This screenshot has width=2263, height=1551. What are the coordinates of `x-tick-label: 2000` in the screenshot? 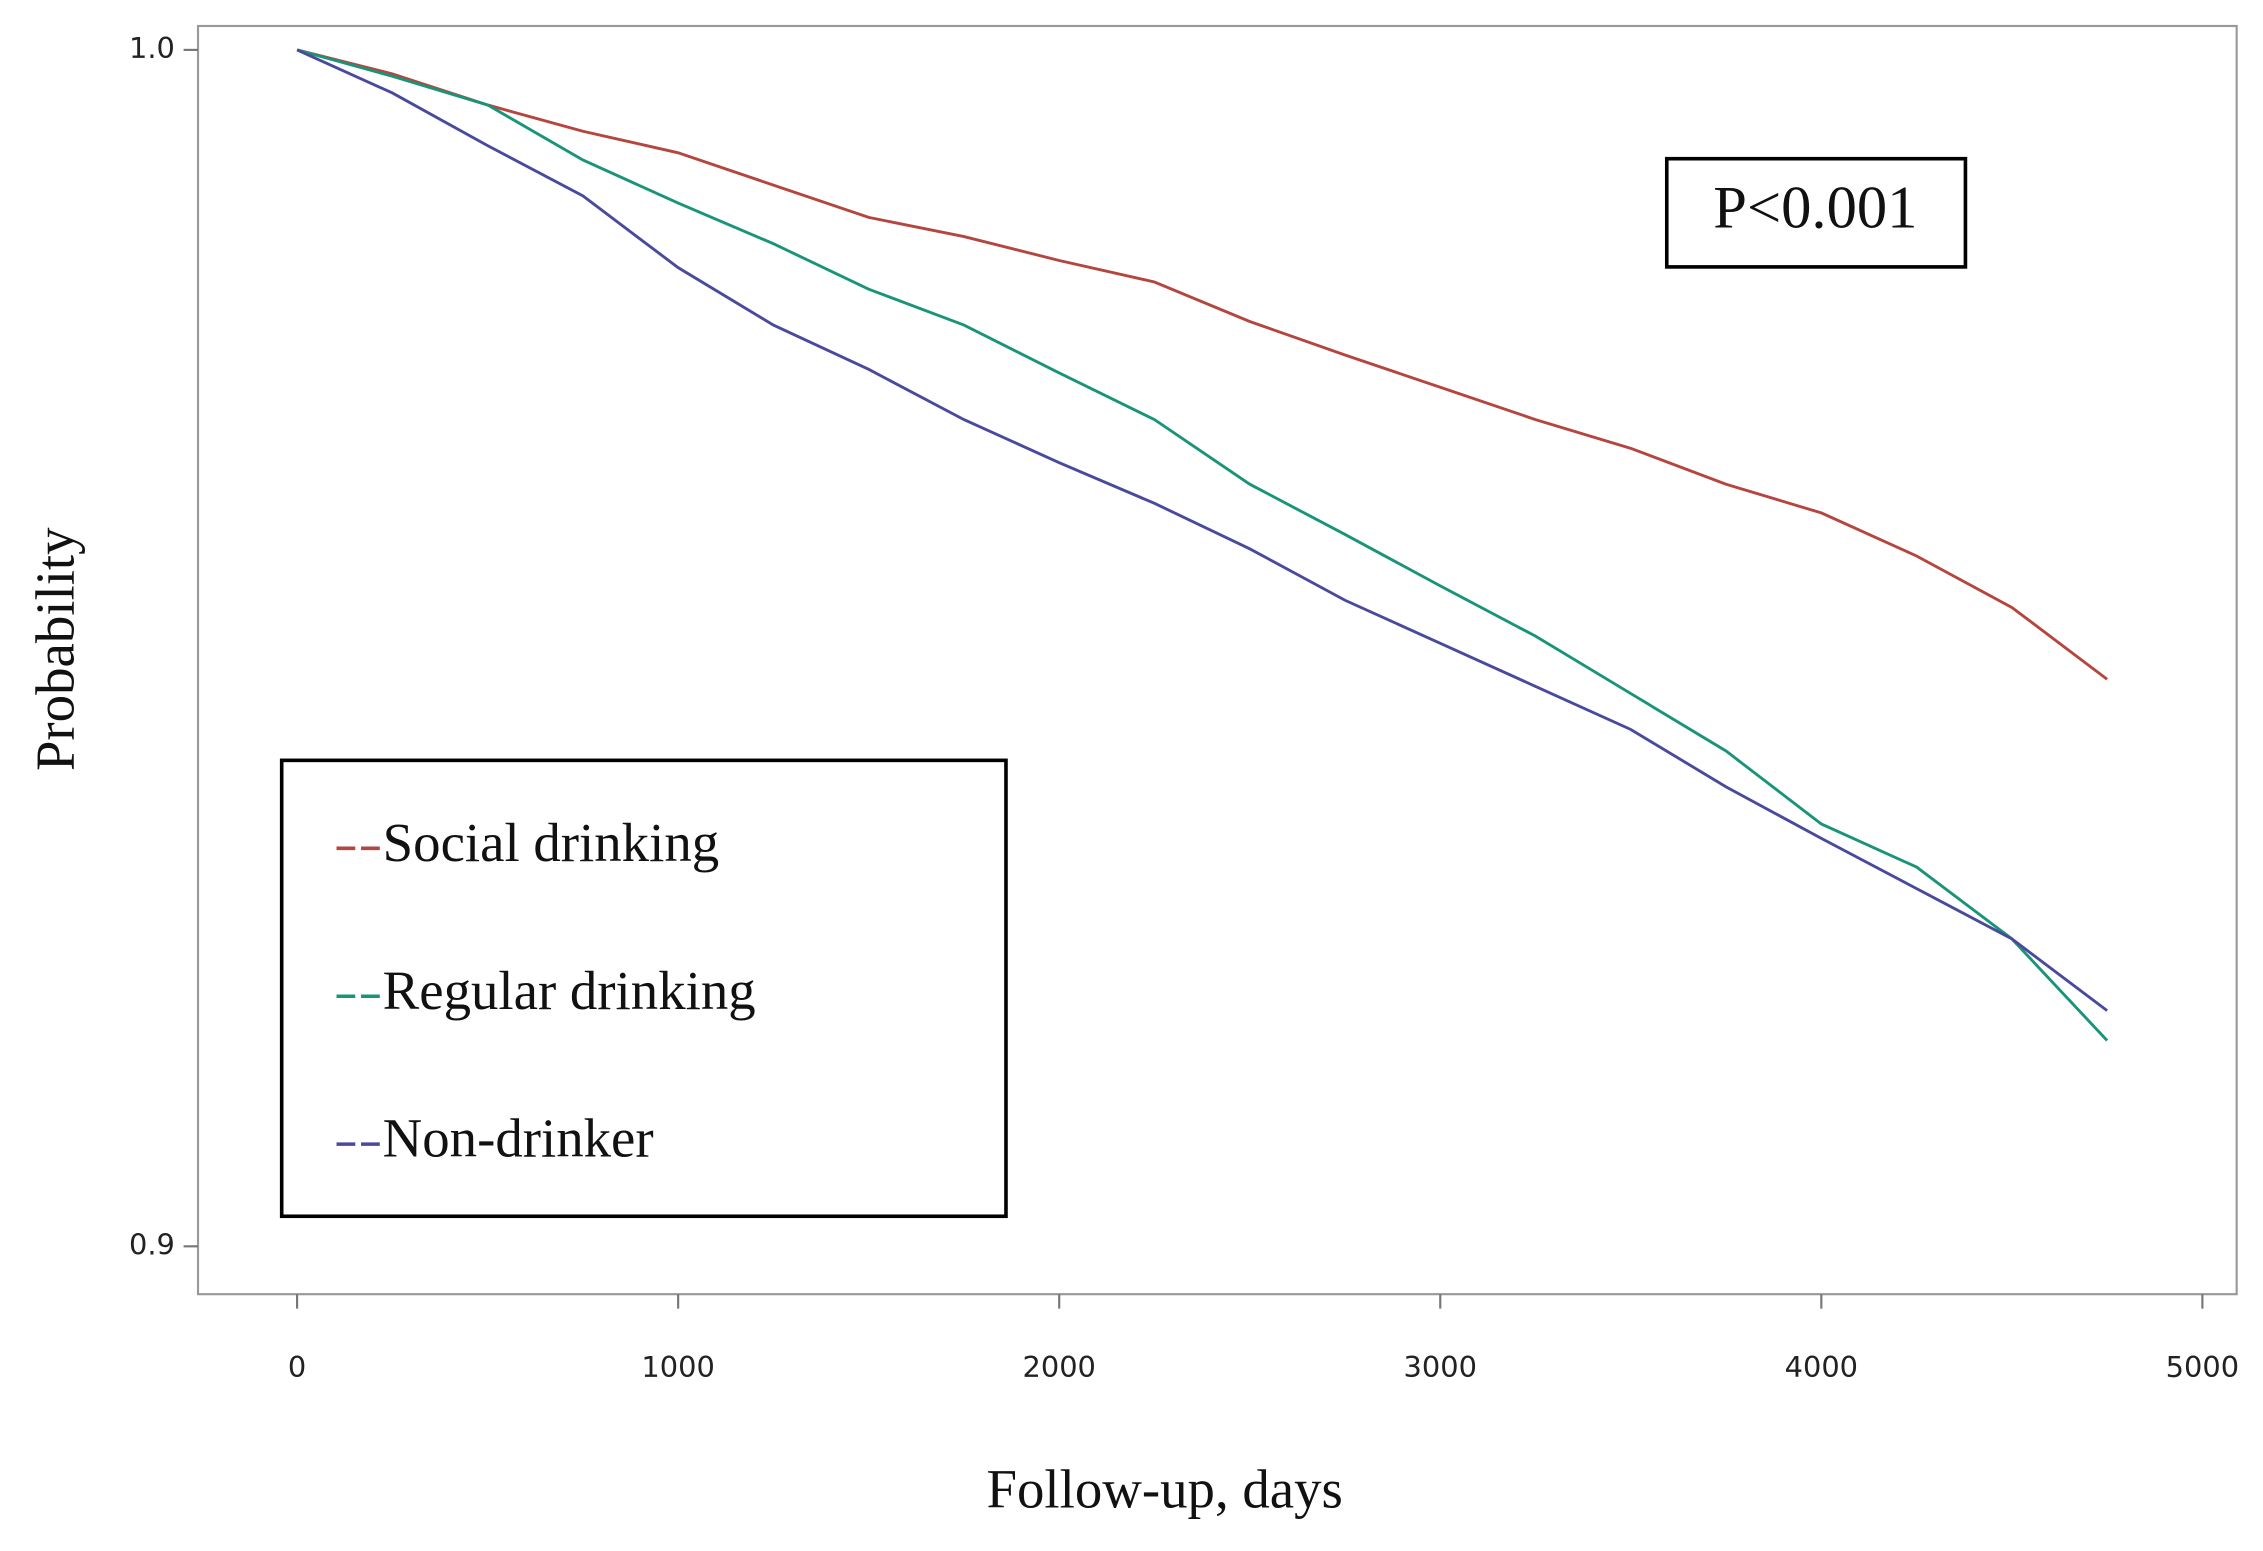 It's located at (1059, 1367).